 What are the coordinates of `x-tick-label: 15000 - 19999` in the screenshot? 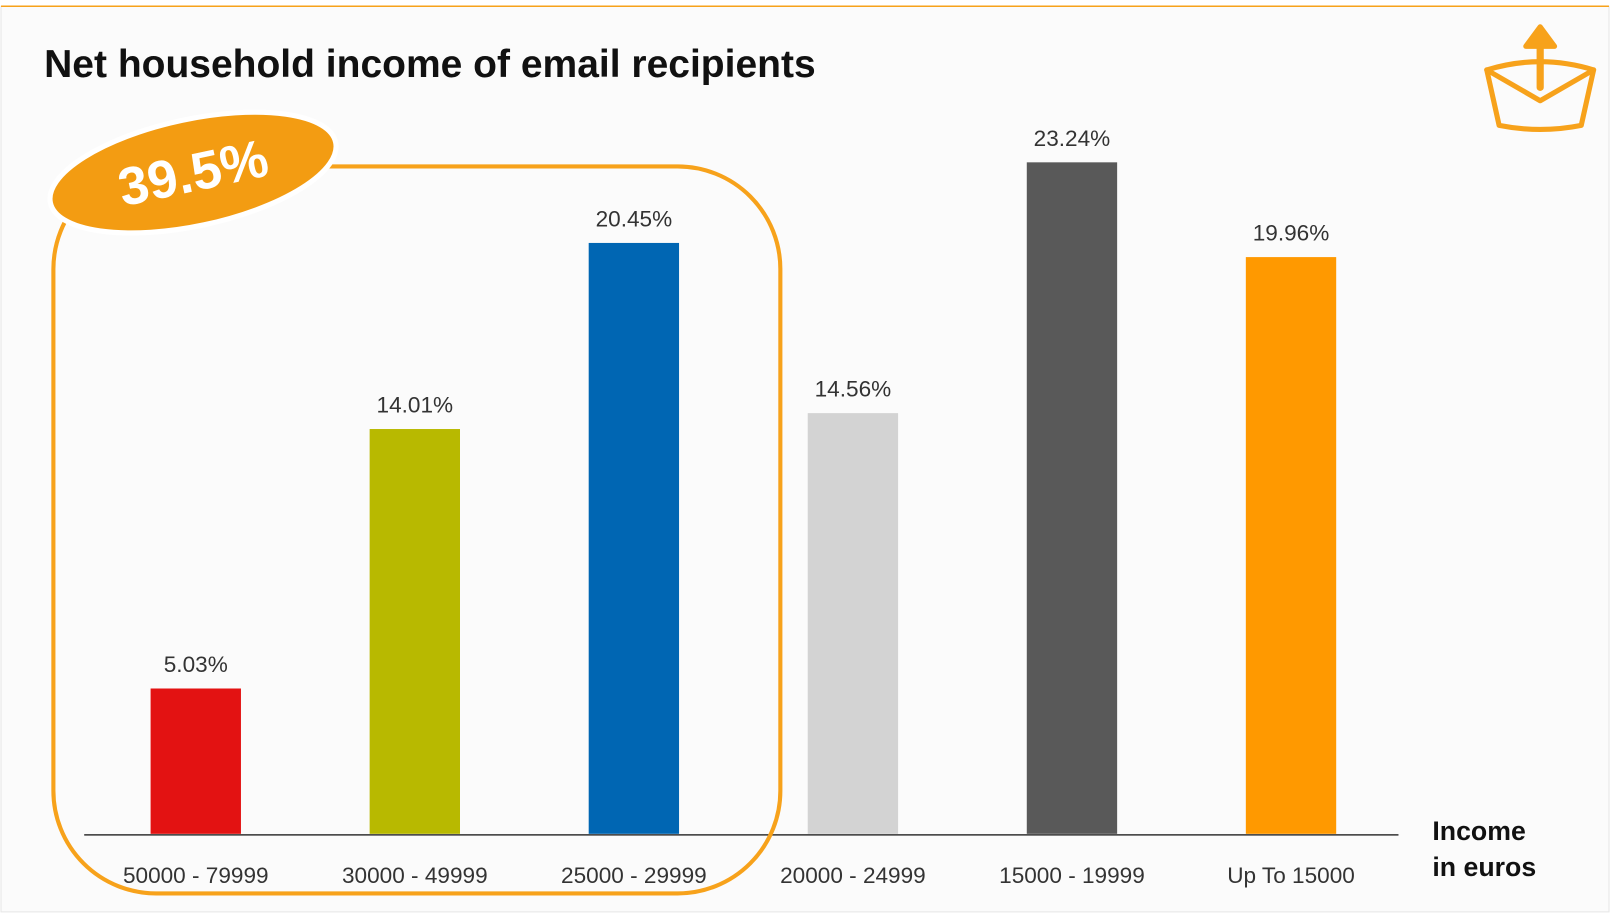 It's located at (1072, 875).